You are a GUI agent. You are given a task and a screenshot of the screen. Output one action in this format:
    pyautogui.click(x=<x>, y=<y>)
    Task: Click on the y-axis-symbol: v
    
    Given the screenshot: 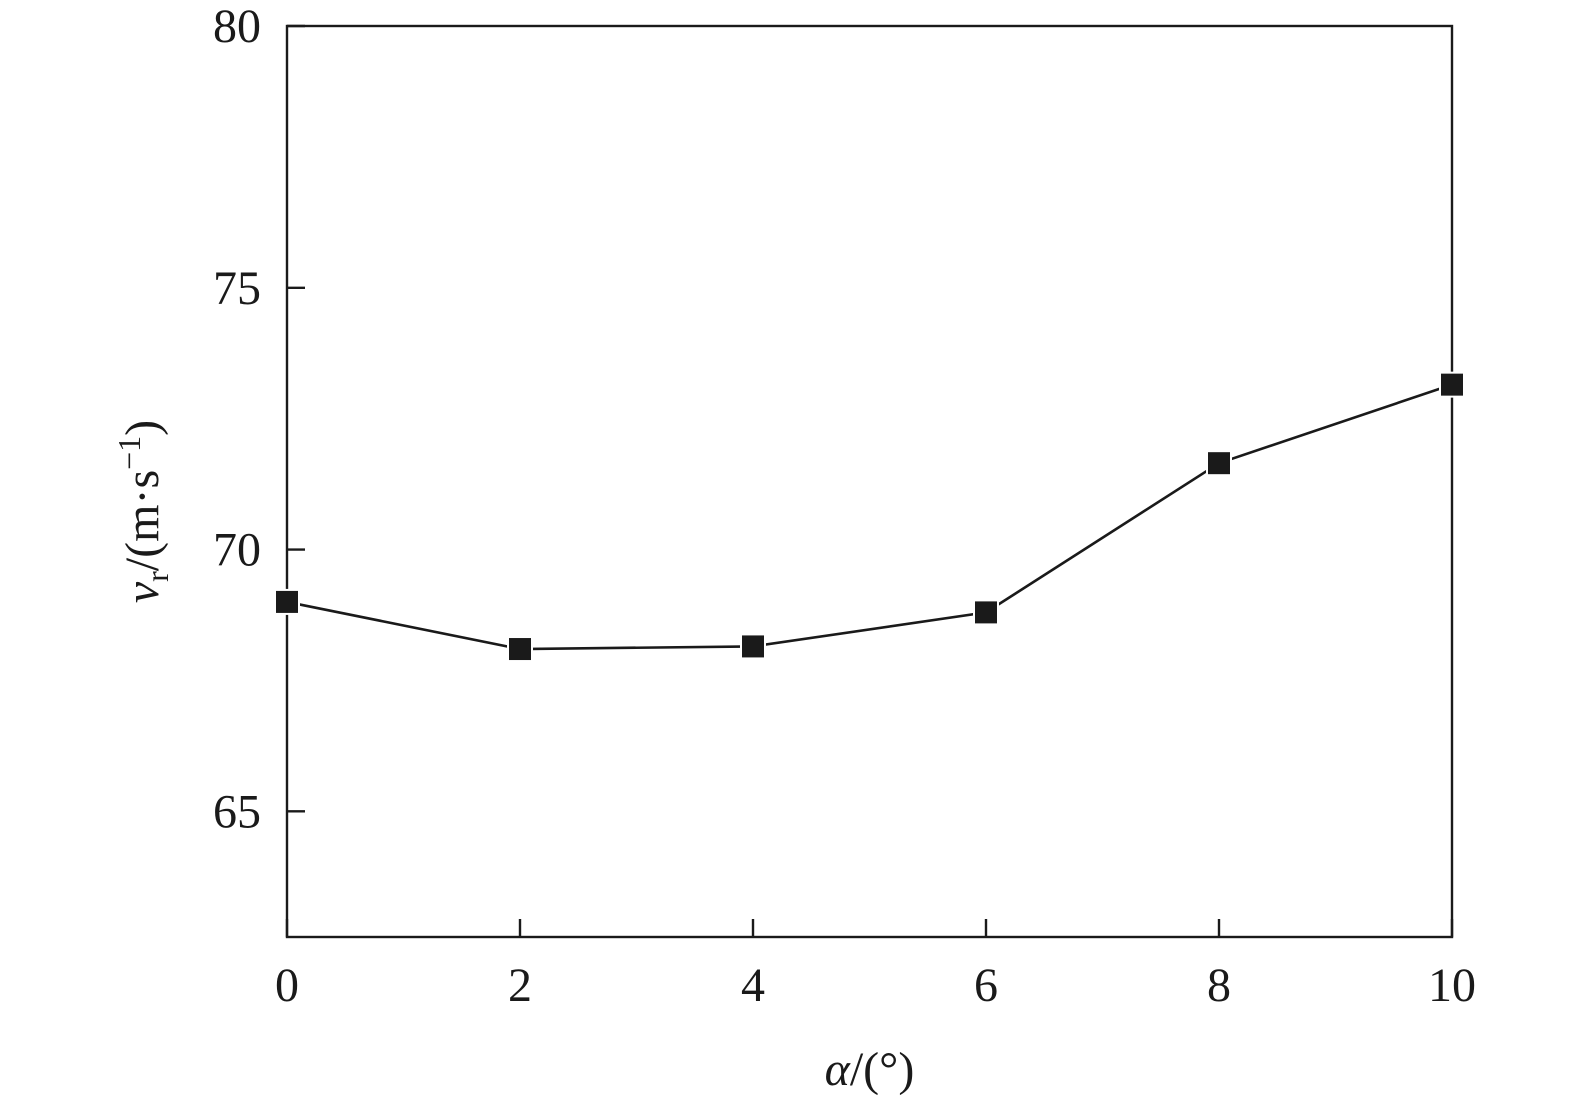 What is the action you would take?
    pyautogui.click(x=142, y=592)
    